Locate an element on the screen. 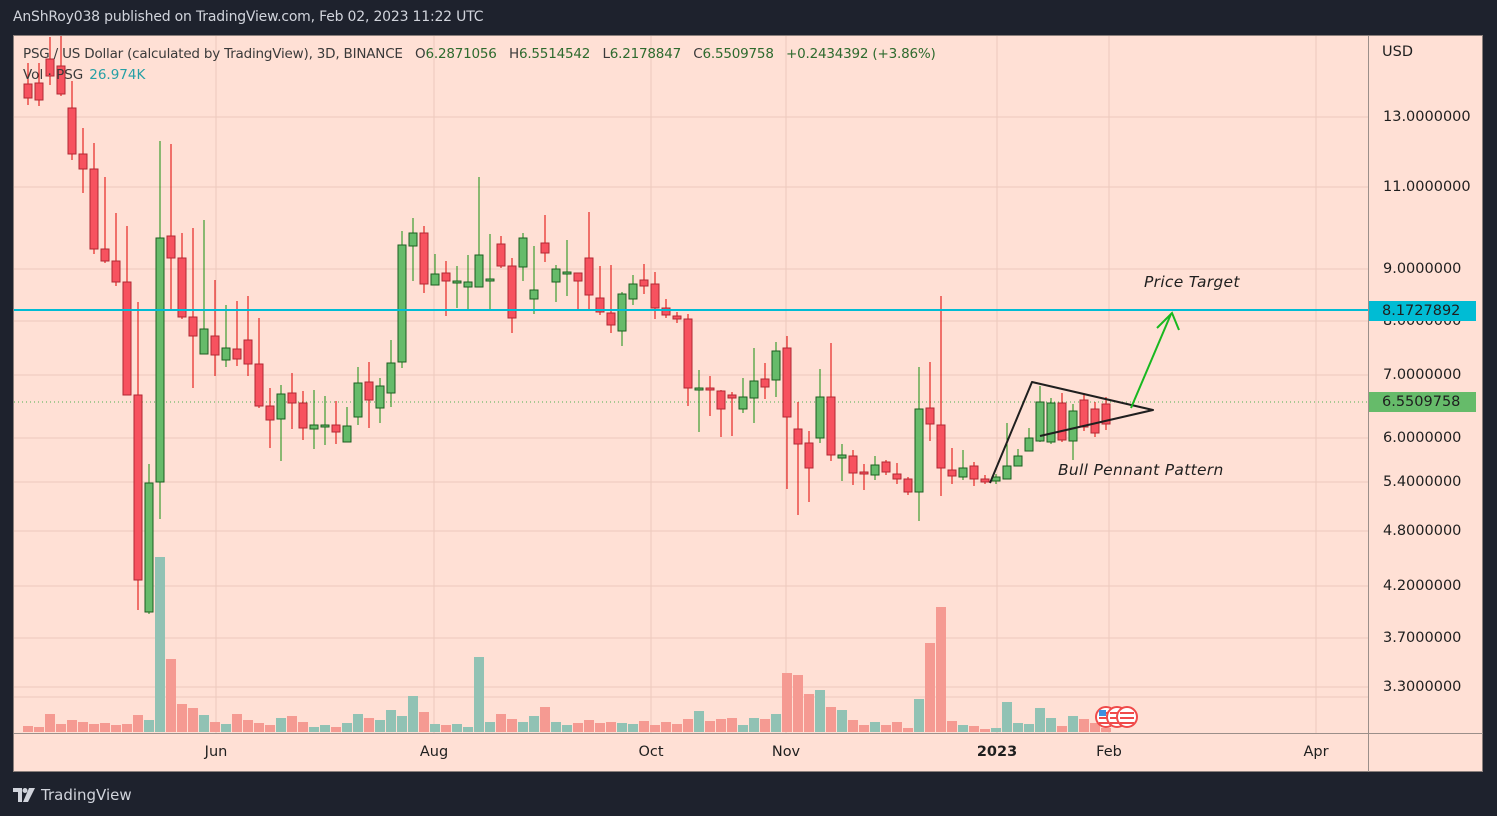  change-value: +0.2434392 (+3.86%) is located at coordinates (861, 54).